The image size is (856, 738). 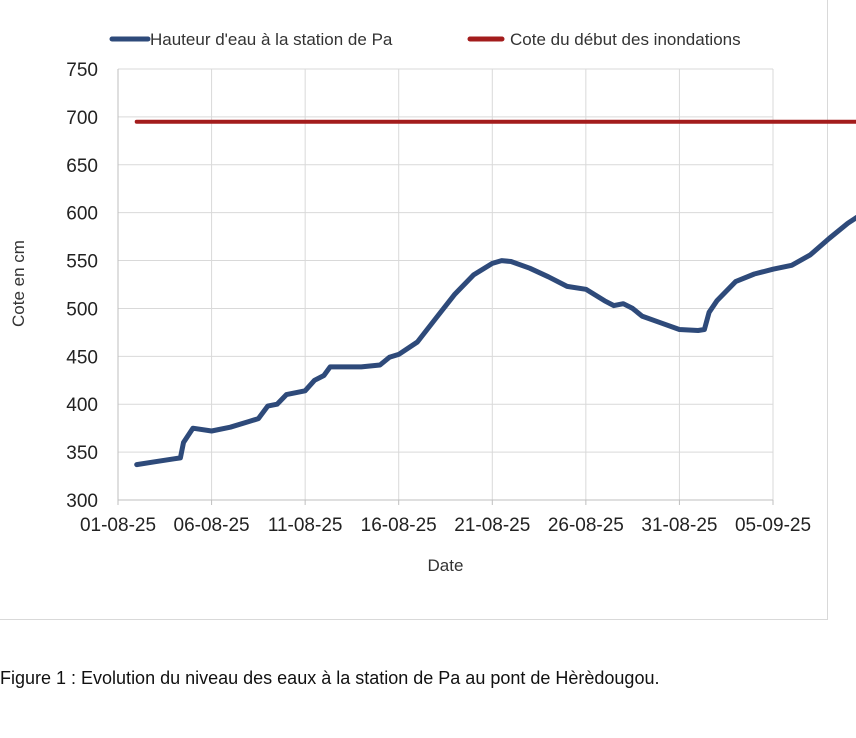 I want to click on y-tick-label: 650, so click(x=82, y=166).